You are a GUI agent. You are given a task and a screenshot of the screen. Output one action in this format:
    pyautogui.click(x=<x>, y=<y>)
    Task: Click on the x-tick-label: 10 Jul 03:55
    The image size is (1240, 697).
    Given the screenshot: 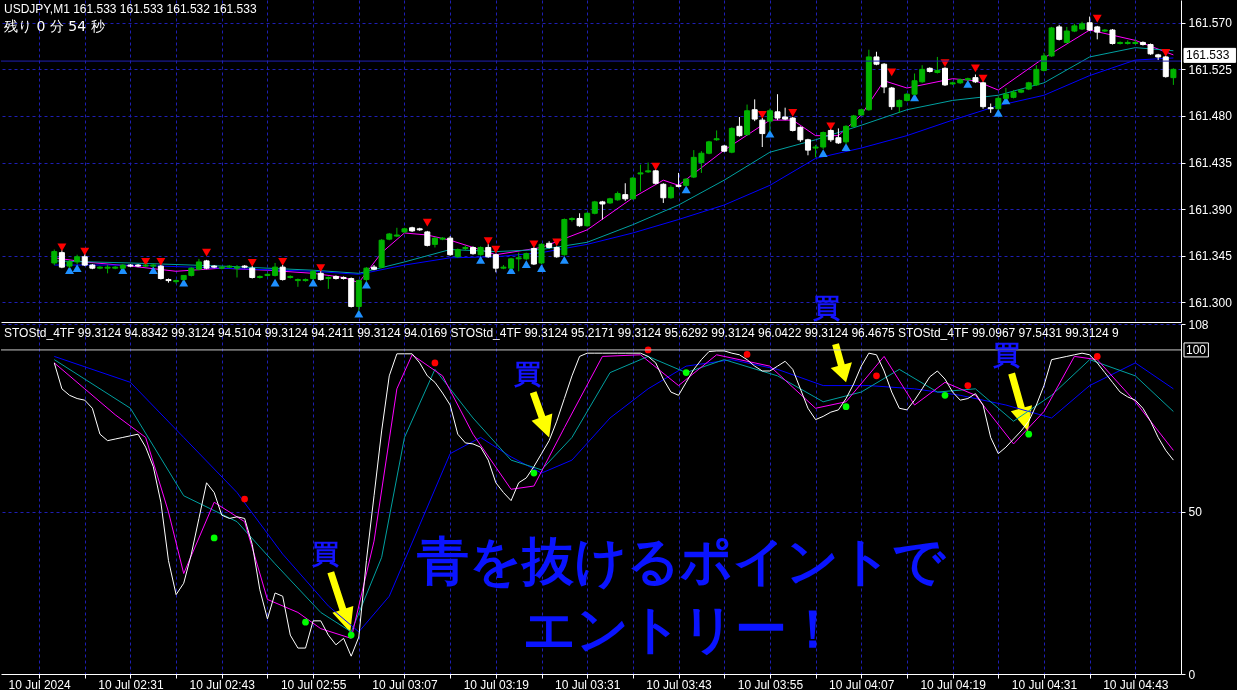 What is the action you would take?
    pyautogui.click(x=770, y=684)
    